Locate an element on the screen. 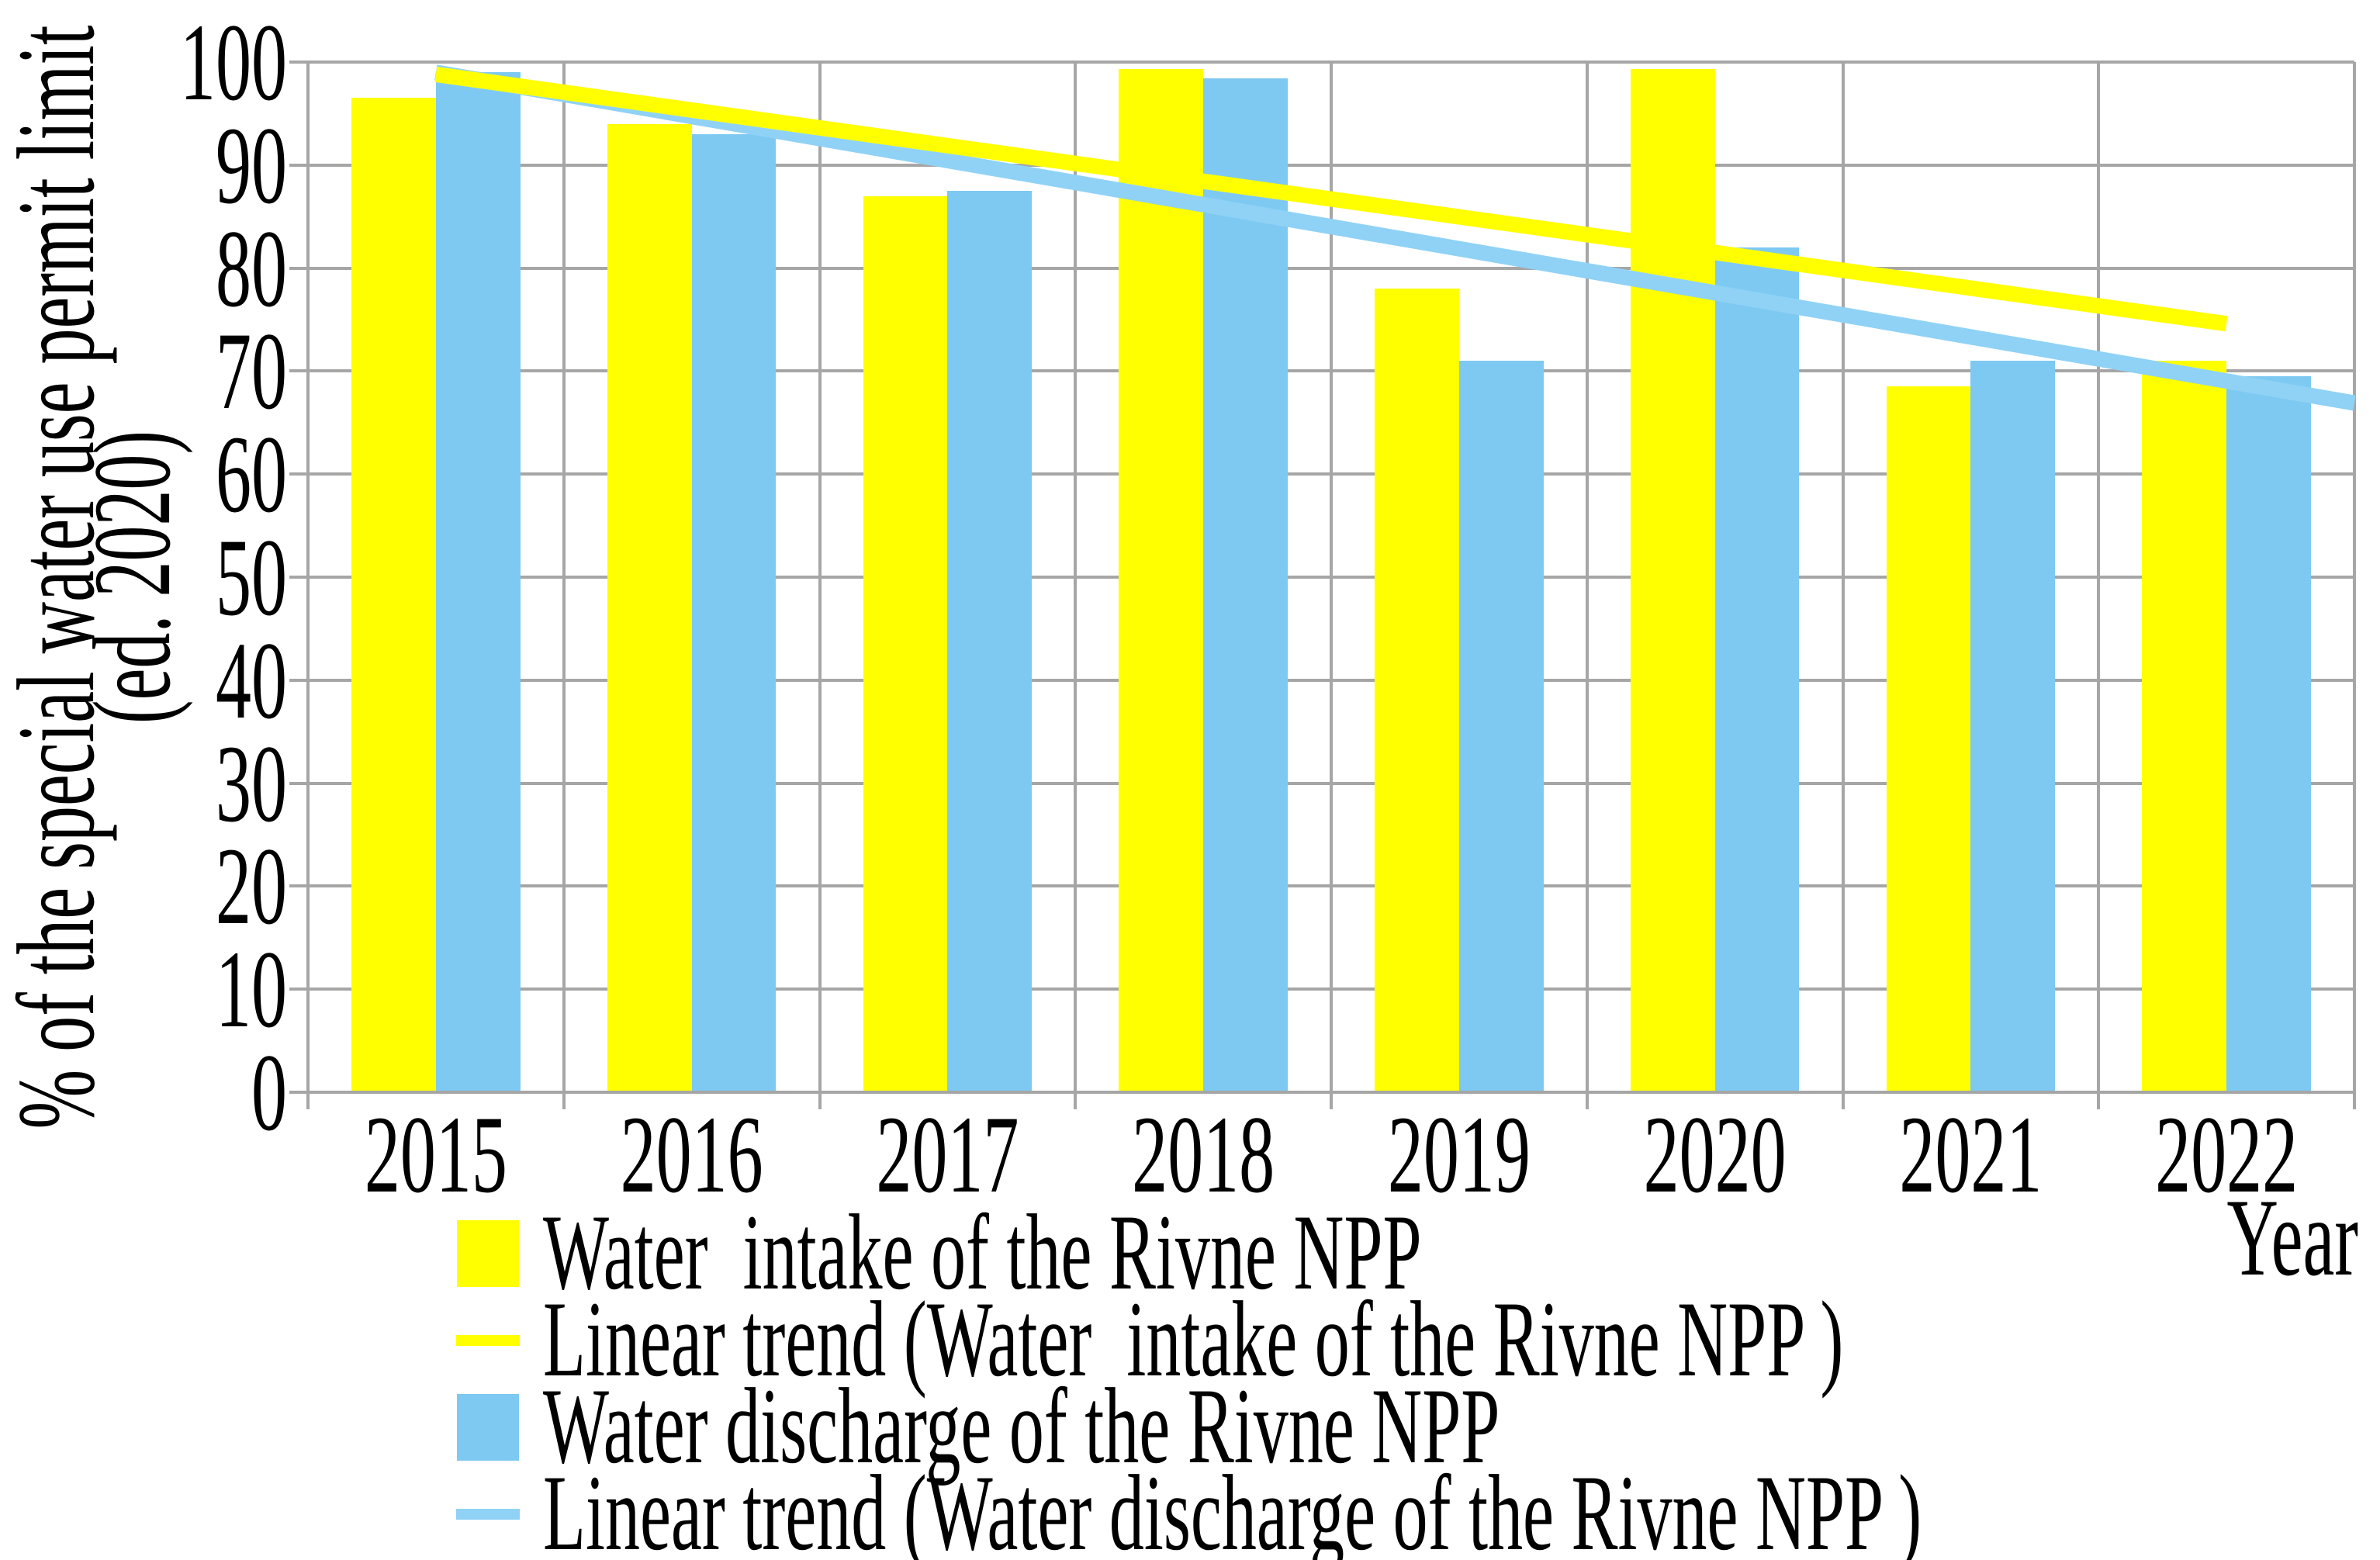 Image resolution: width=2380 pixels, height=1560 pixels. bar-water-intake-of-the-rivne-npp-2021 is located at coordinates (1928, 739).